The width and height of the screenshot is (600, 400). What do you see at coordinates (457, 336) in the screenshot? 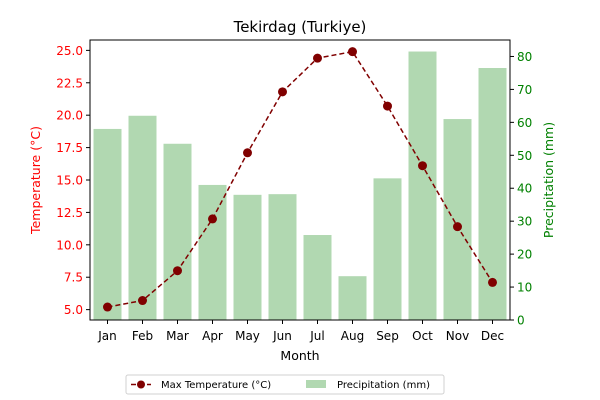
I see `x-tick-label: Nov` at bounding box center [457, 336].